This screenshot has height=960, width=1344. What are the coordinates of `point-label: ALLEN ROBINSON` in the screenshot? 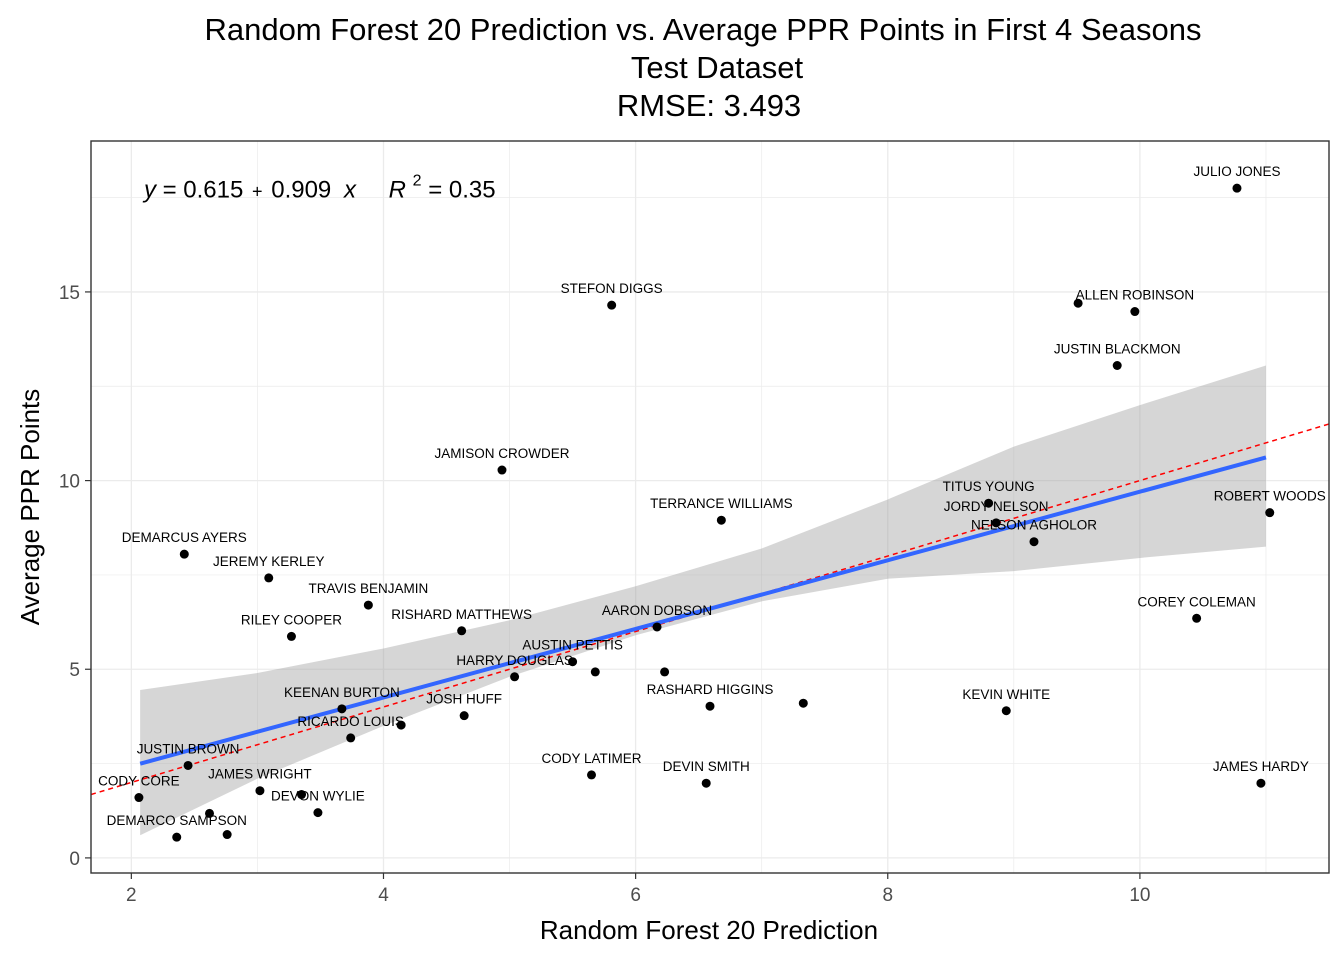 It's located at (1135, 295).